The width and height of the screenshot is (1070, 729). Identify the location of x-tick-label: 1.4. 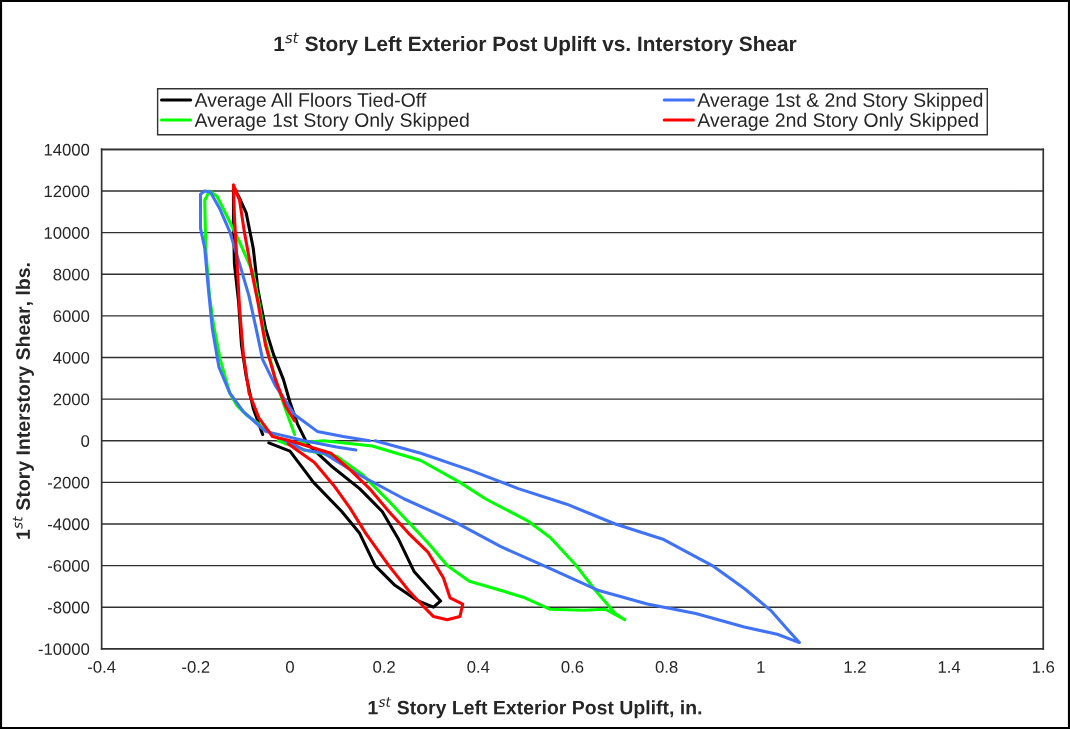
(949, 667).